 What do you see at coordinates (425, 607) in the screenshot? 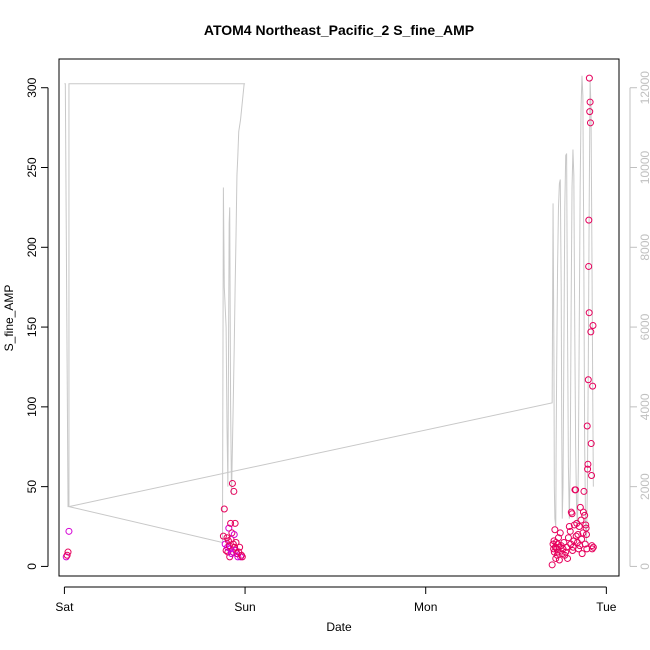
I see `x-tick-label: Mon` at bounding box center [425, 607].